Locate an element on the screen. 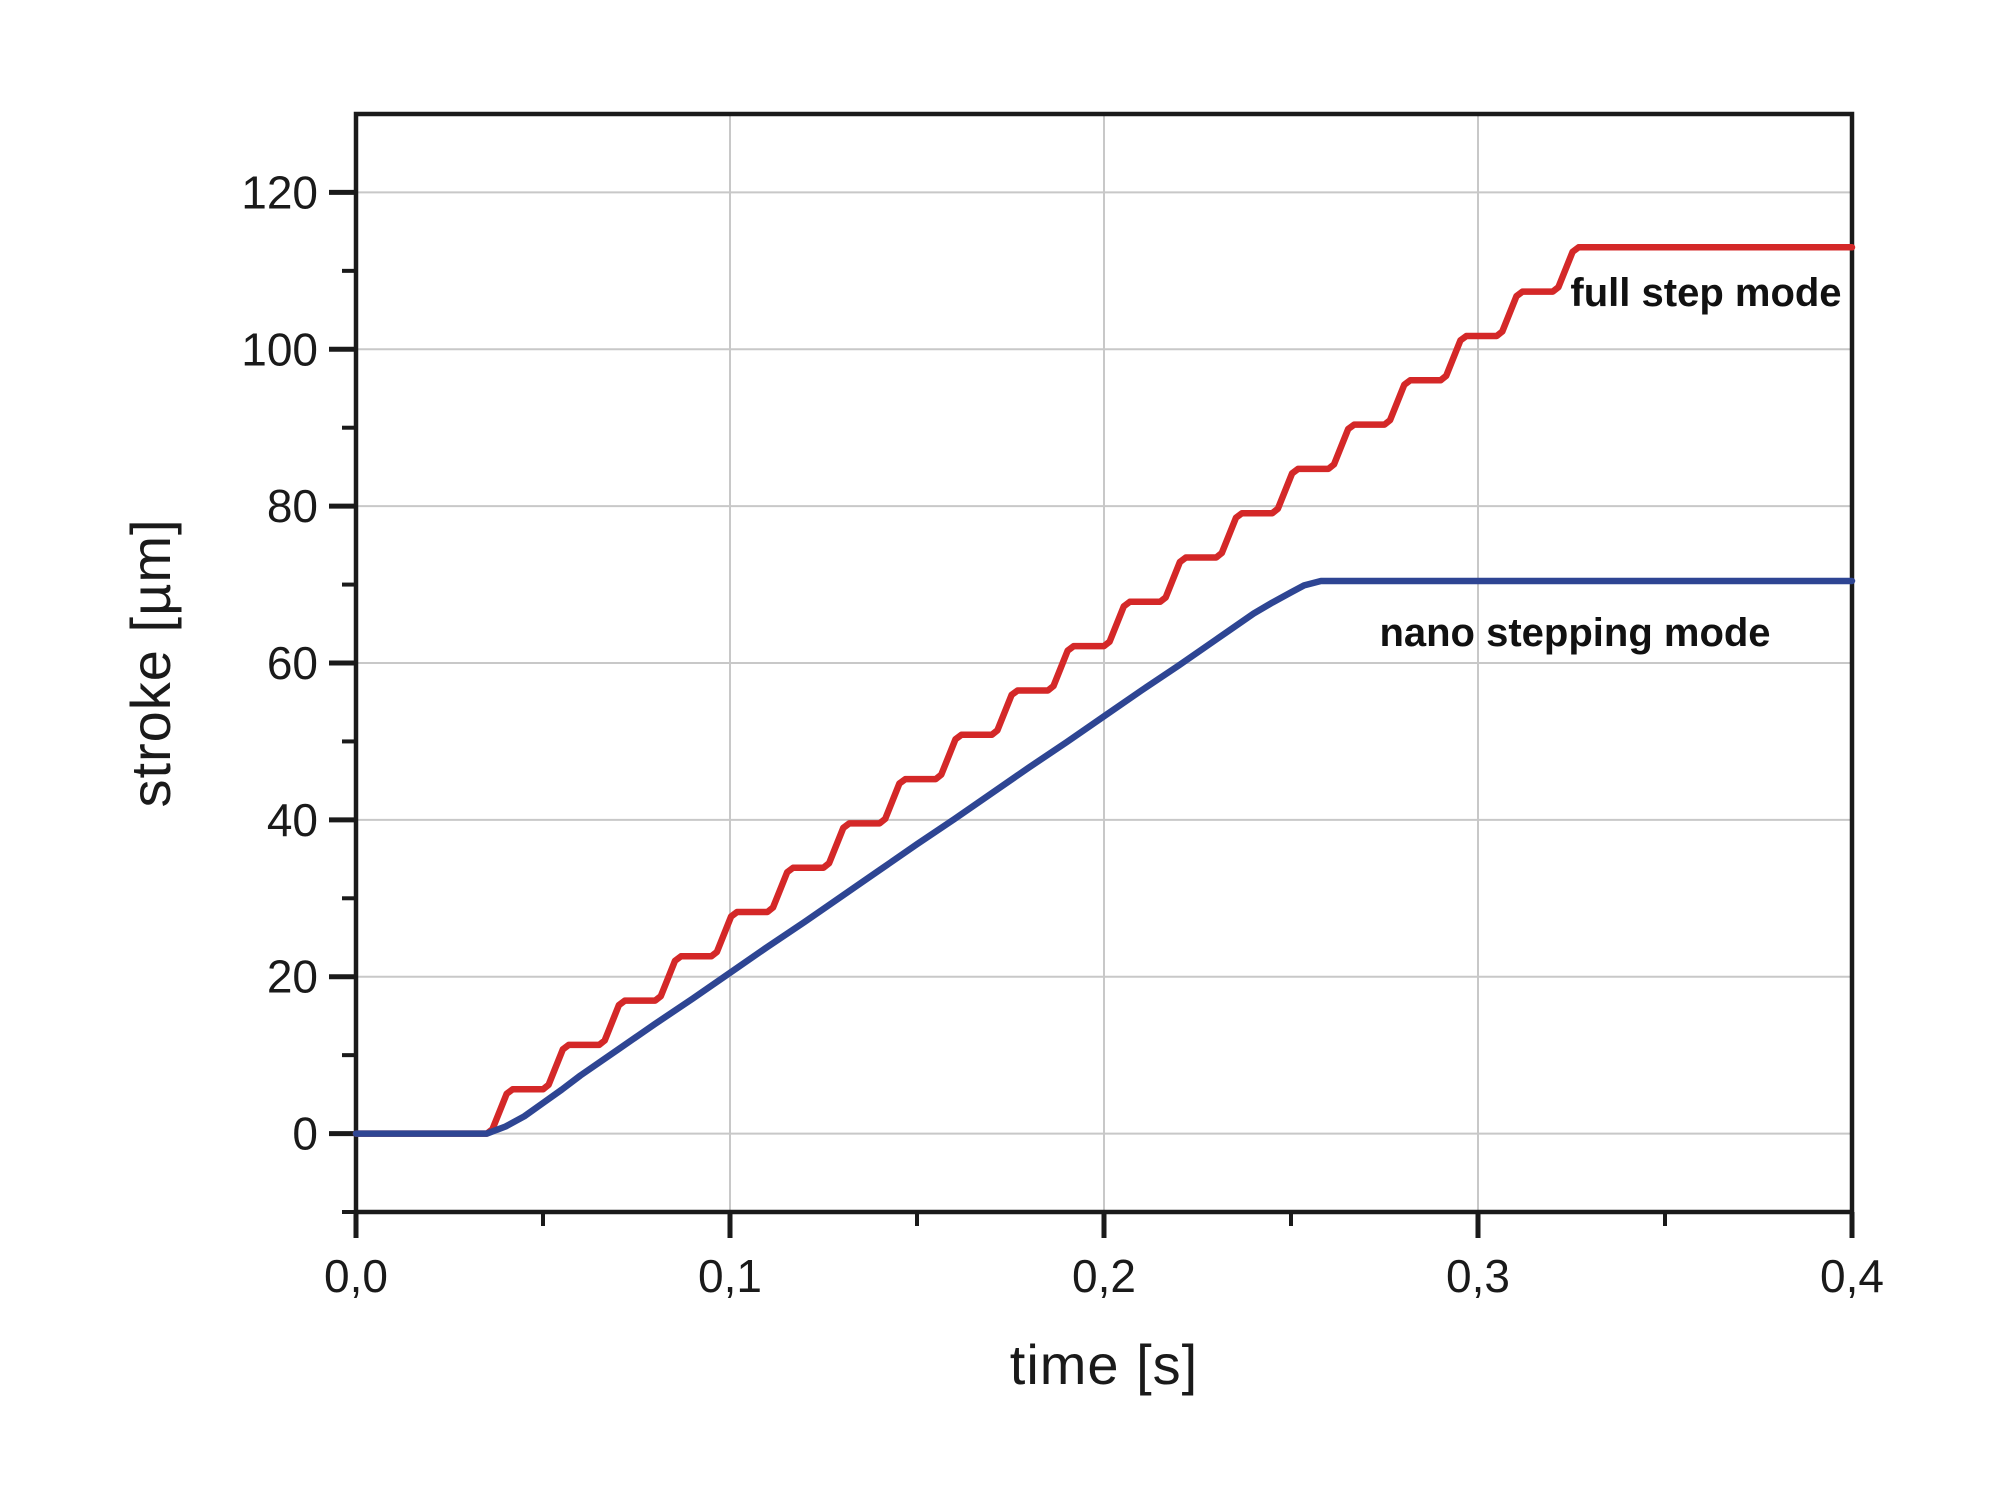 The width and height of the screenshot is (2000, 1500). x-tick-label: 0,0 is located at coordinates (356, 1276).